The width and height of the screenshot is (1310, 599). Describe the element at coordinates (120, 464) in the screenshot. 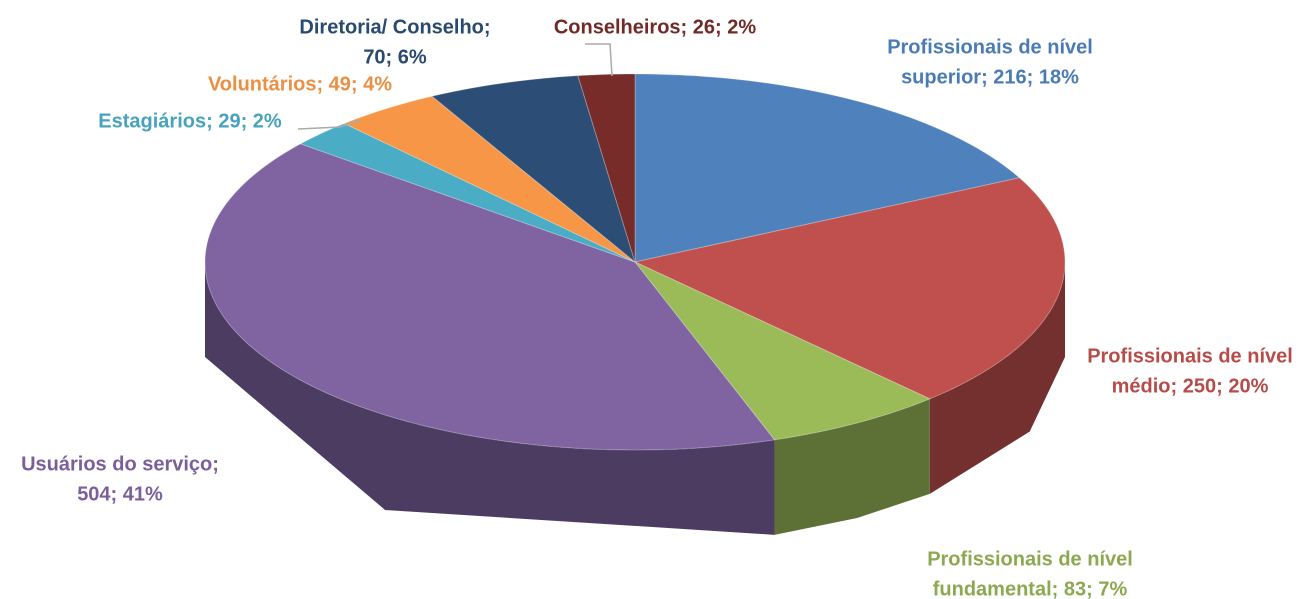

I see `data-label: Usuários do serviço;` at that location.